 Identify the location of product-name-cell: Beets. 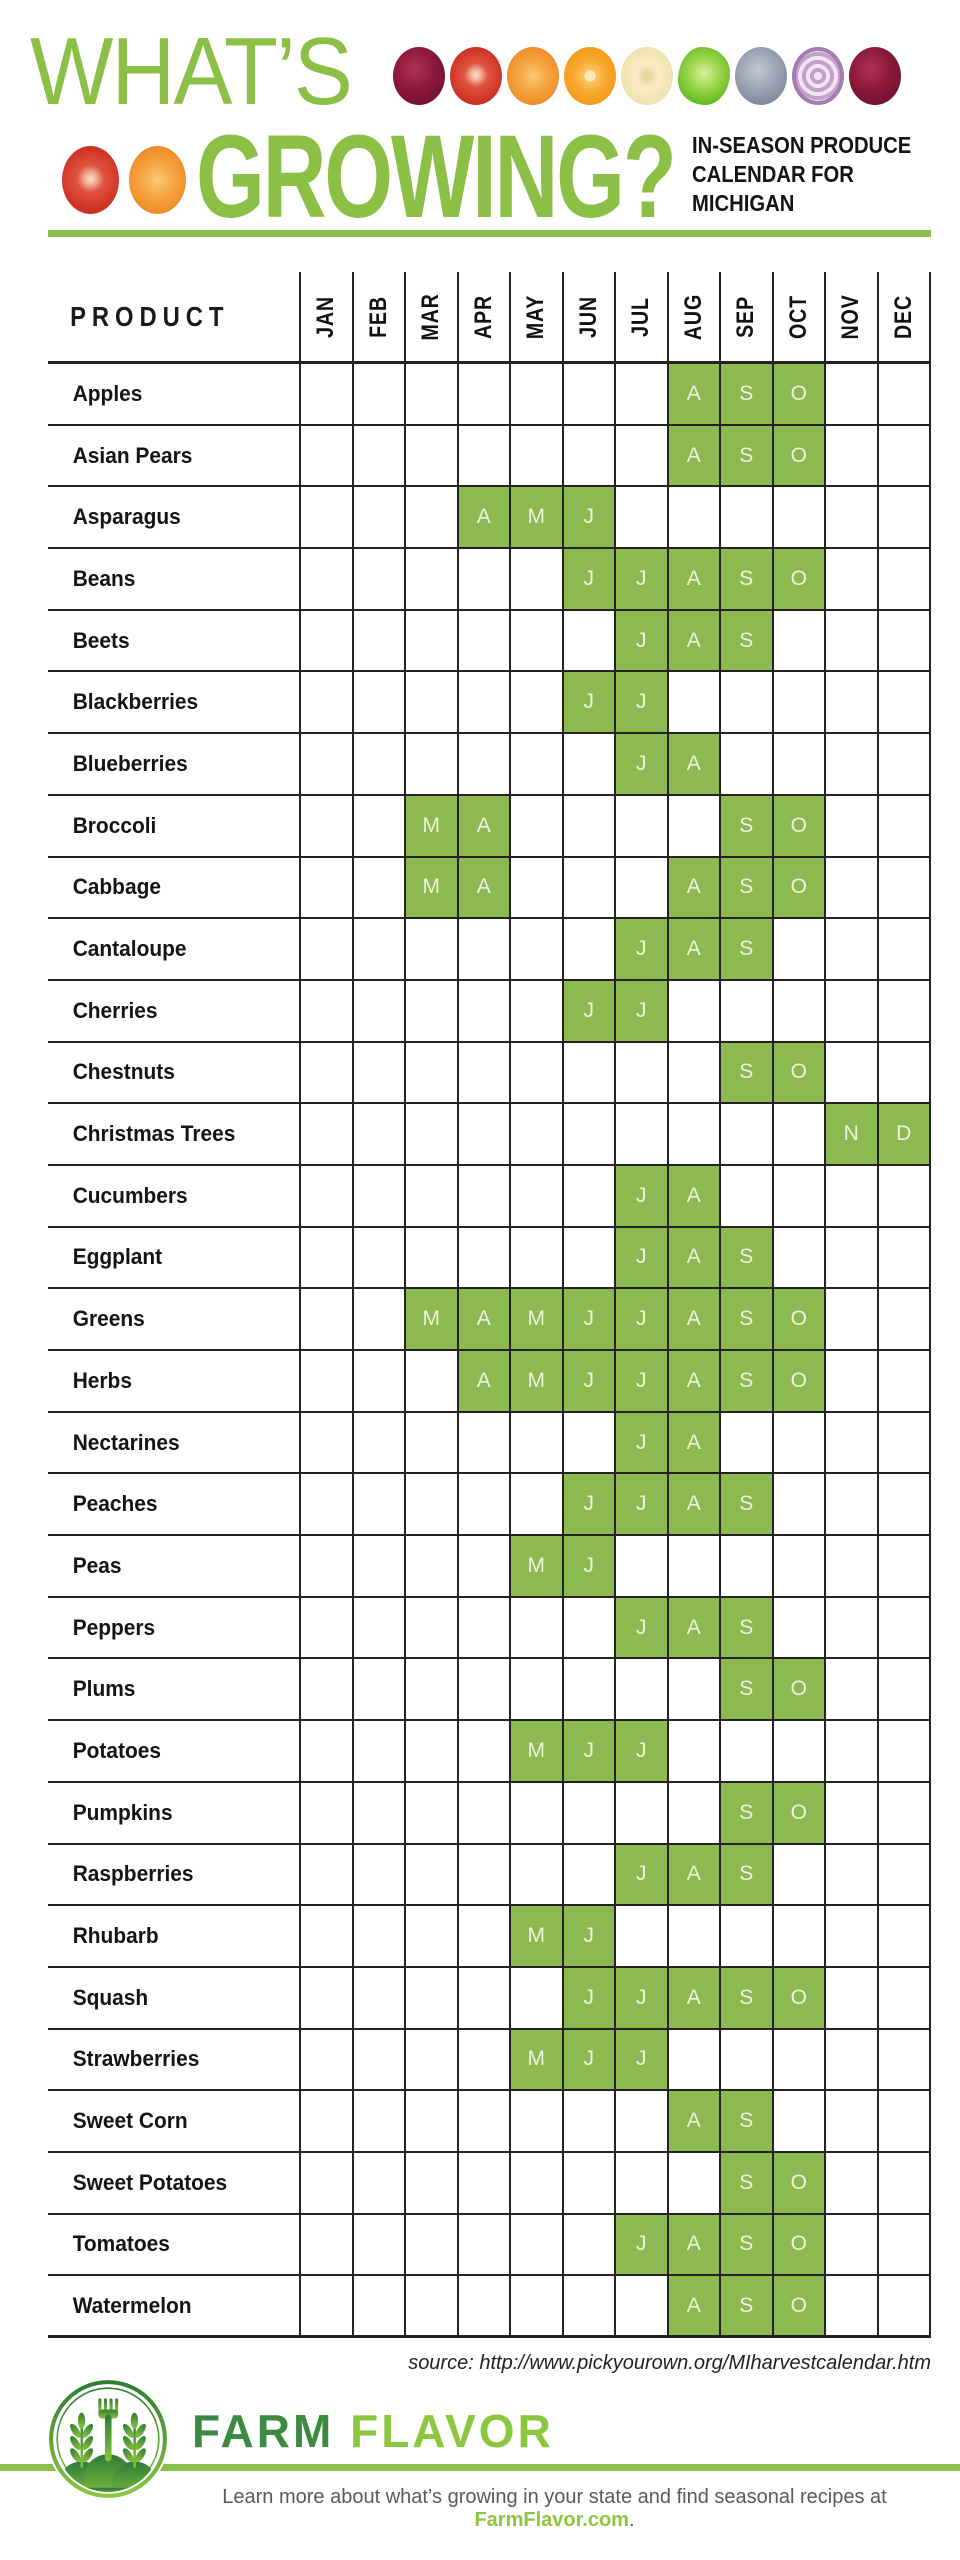
(101, 640).